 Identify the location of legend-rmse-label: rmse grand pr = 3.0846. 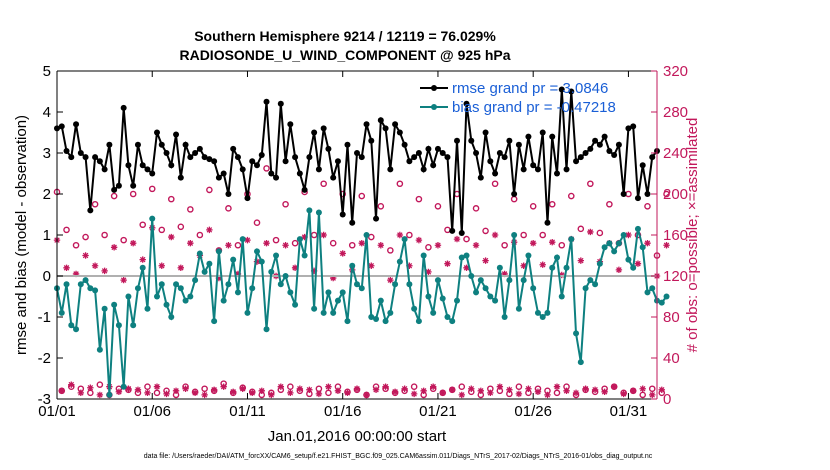
(530, 88).